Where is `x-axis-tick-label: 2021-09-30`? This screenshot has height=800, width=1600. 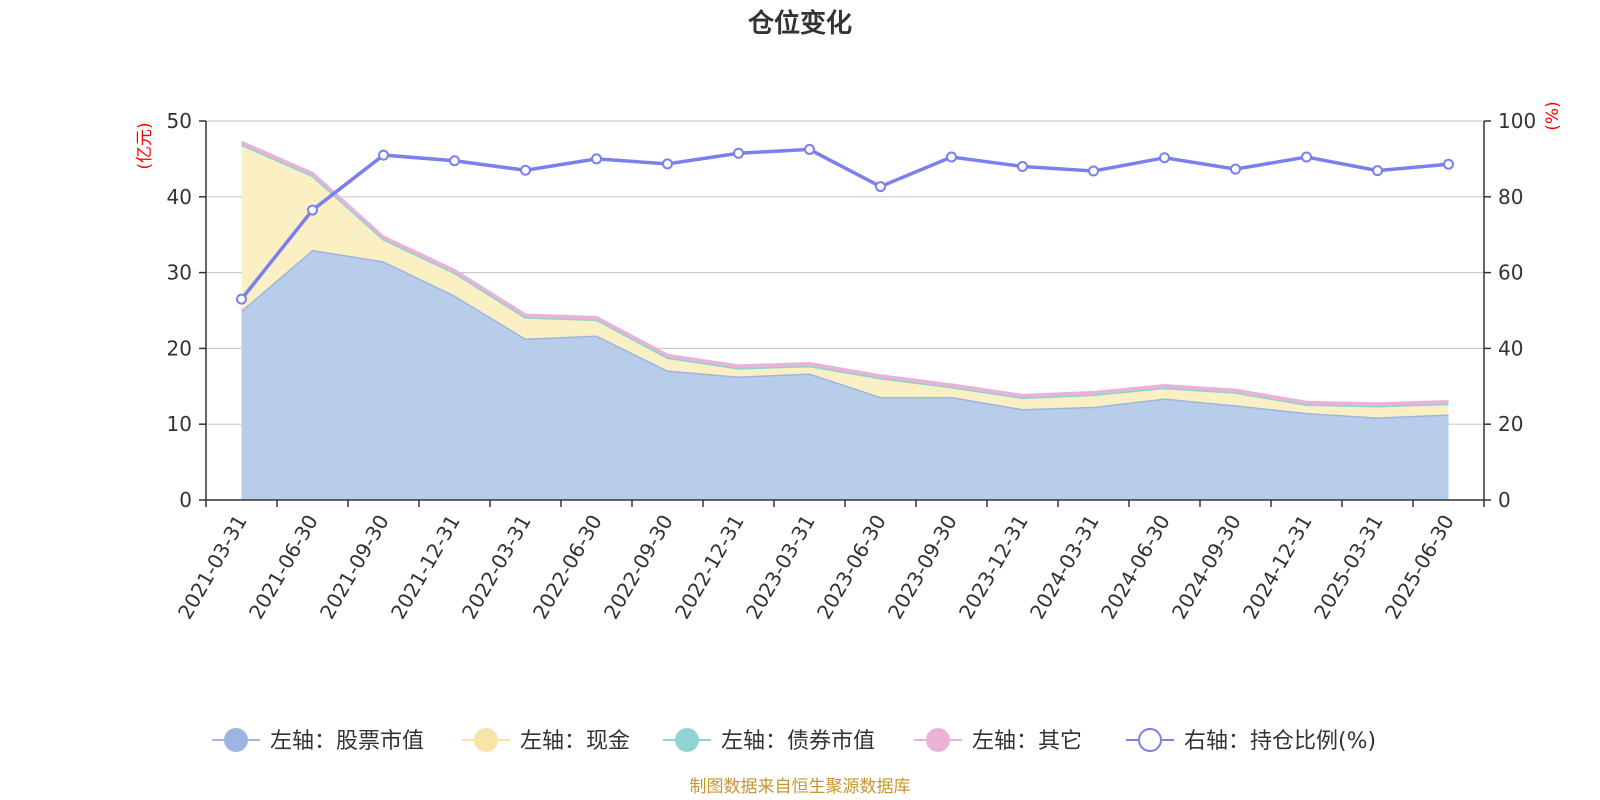 x-axis-tick-label: 2021-09-30 is located at coordinates (354, 567).